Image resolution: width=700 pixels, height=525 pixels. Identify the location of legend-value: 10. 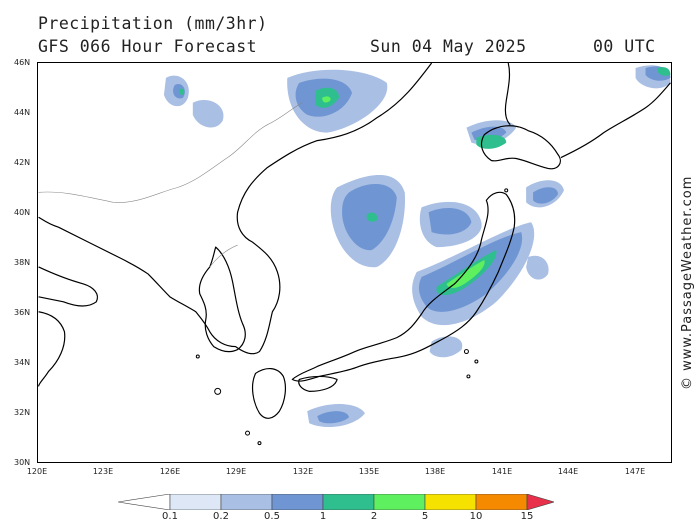
(476, 516).